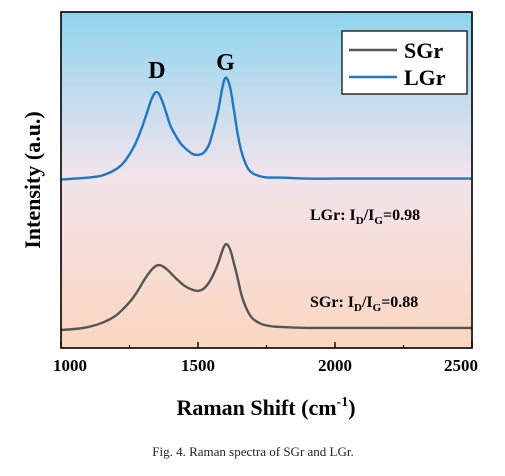  What do you see at coordinates (335, 365) in the screenshot?
I see `x-tick-label: 2000` at bounding box center [335, 365].